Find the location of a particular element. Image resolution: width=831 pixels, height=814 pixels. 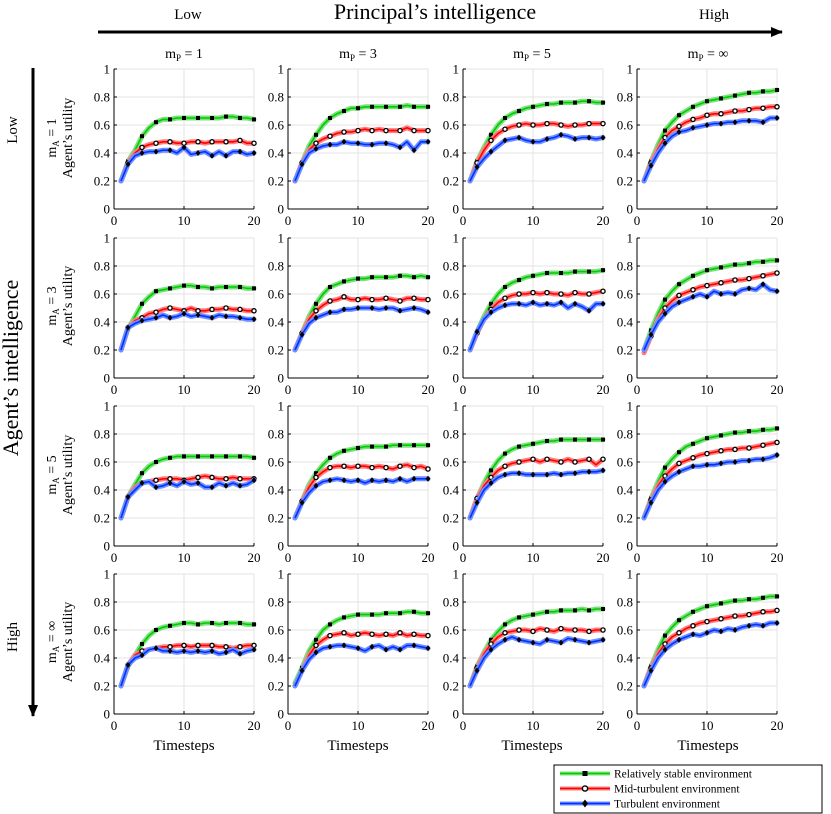

row-high-label: High is located at coordinates (13, 637).